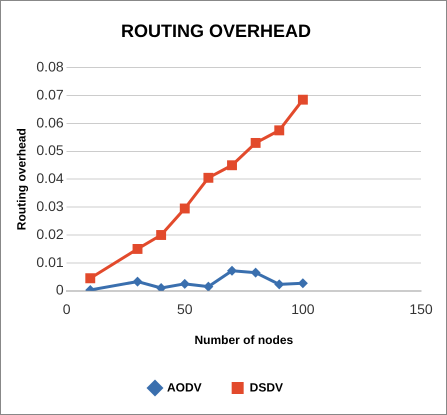 The width and height of the screenshot is (447, 415). What do you see at coordinates (50, 66) in the screenshot?
I see `y-tick-label: 0.08` at bounding box center [50, 66].